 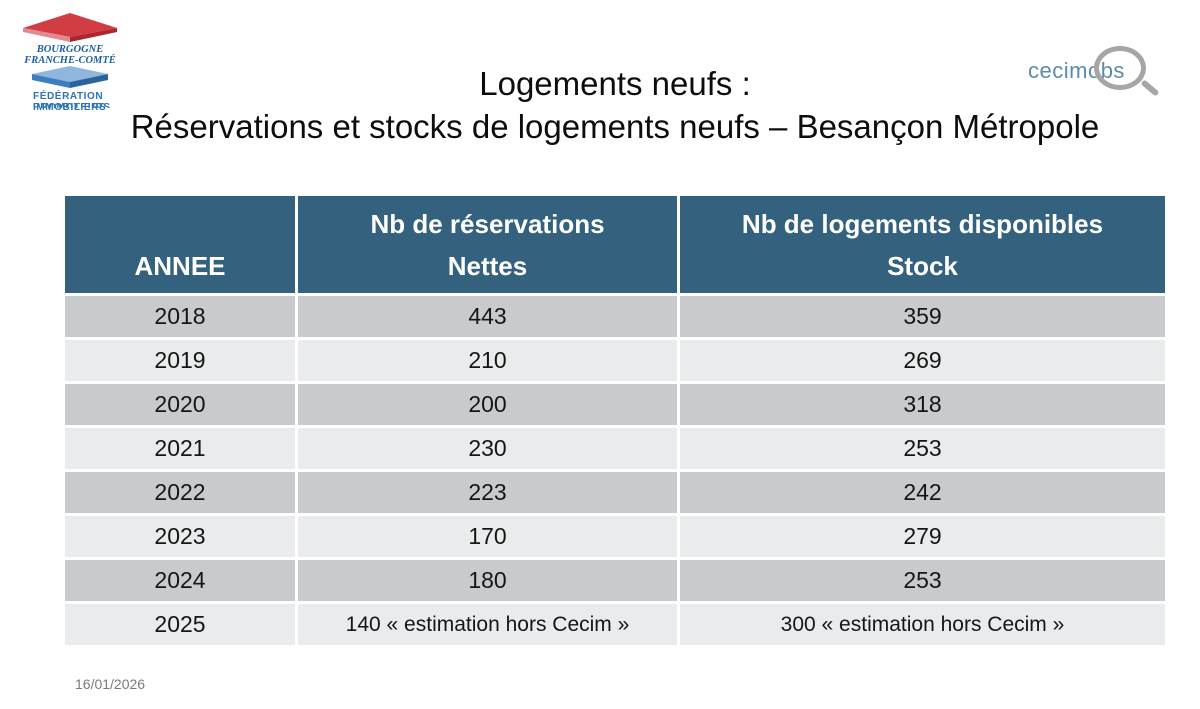 I want to click on fpi-caption-1: FÉDÉRATION, so click(x=68, y=95).